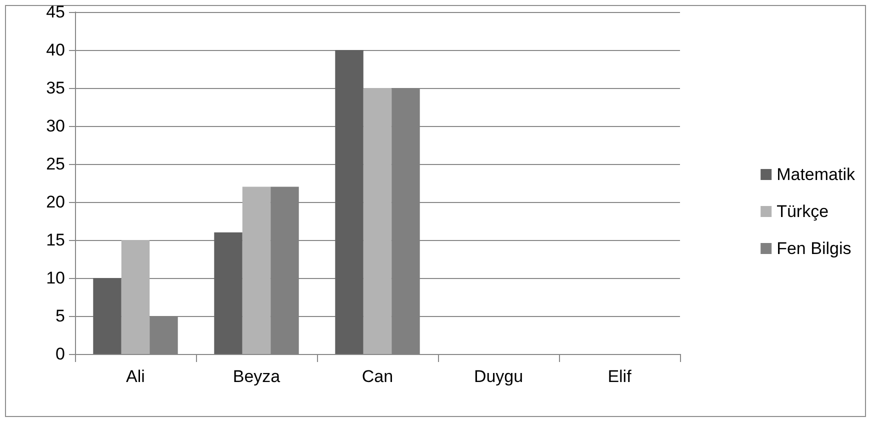 The image size is (872, 423). What do you see at coordinates (55, 88) in the screenshot?
I see `y-tick-label: 35` at bounding box center [55, 88].